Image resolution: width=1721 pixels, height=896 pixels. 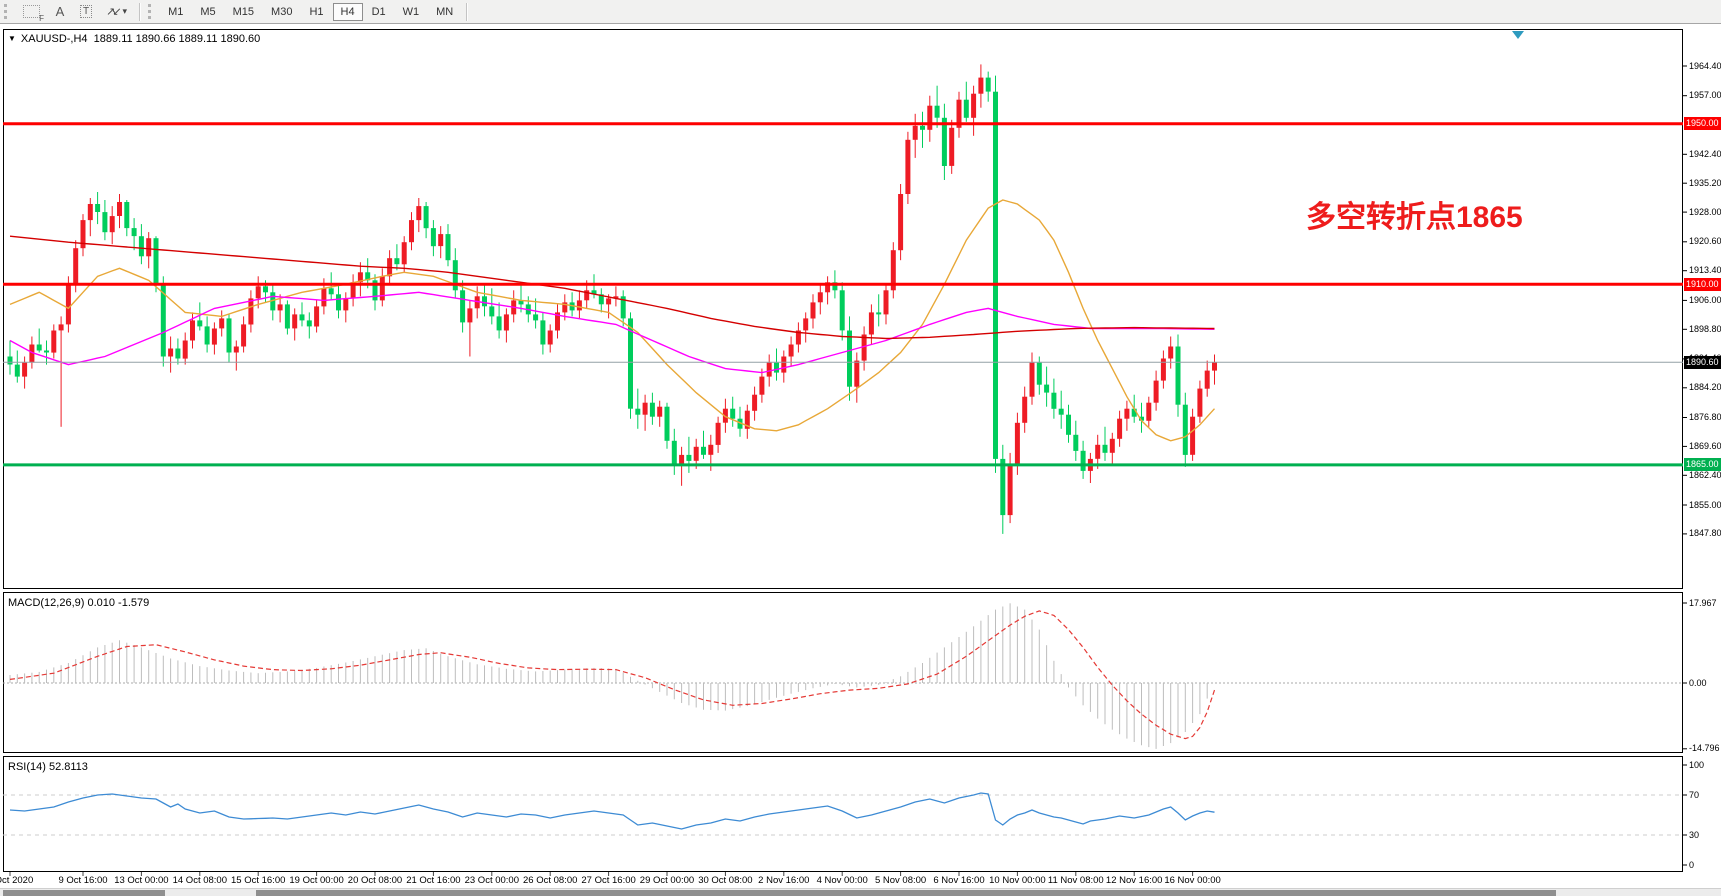 I want to click on letter-a-icon: A, so click(x=60, y=11).